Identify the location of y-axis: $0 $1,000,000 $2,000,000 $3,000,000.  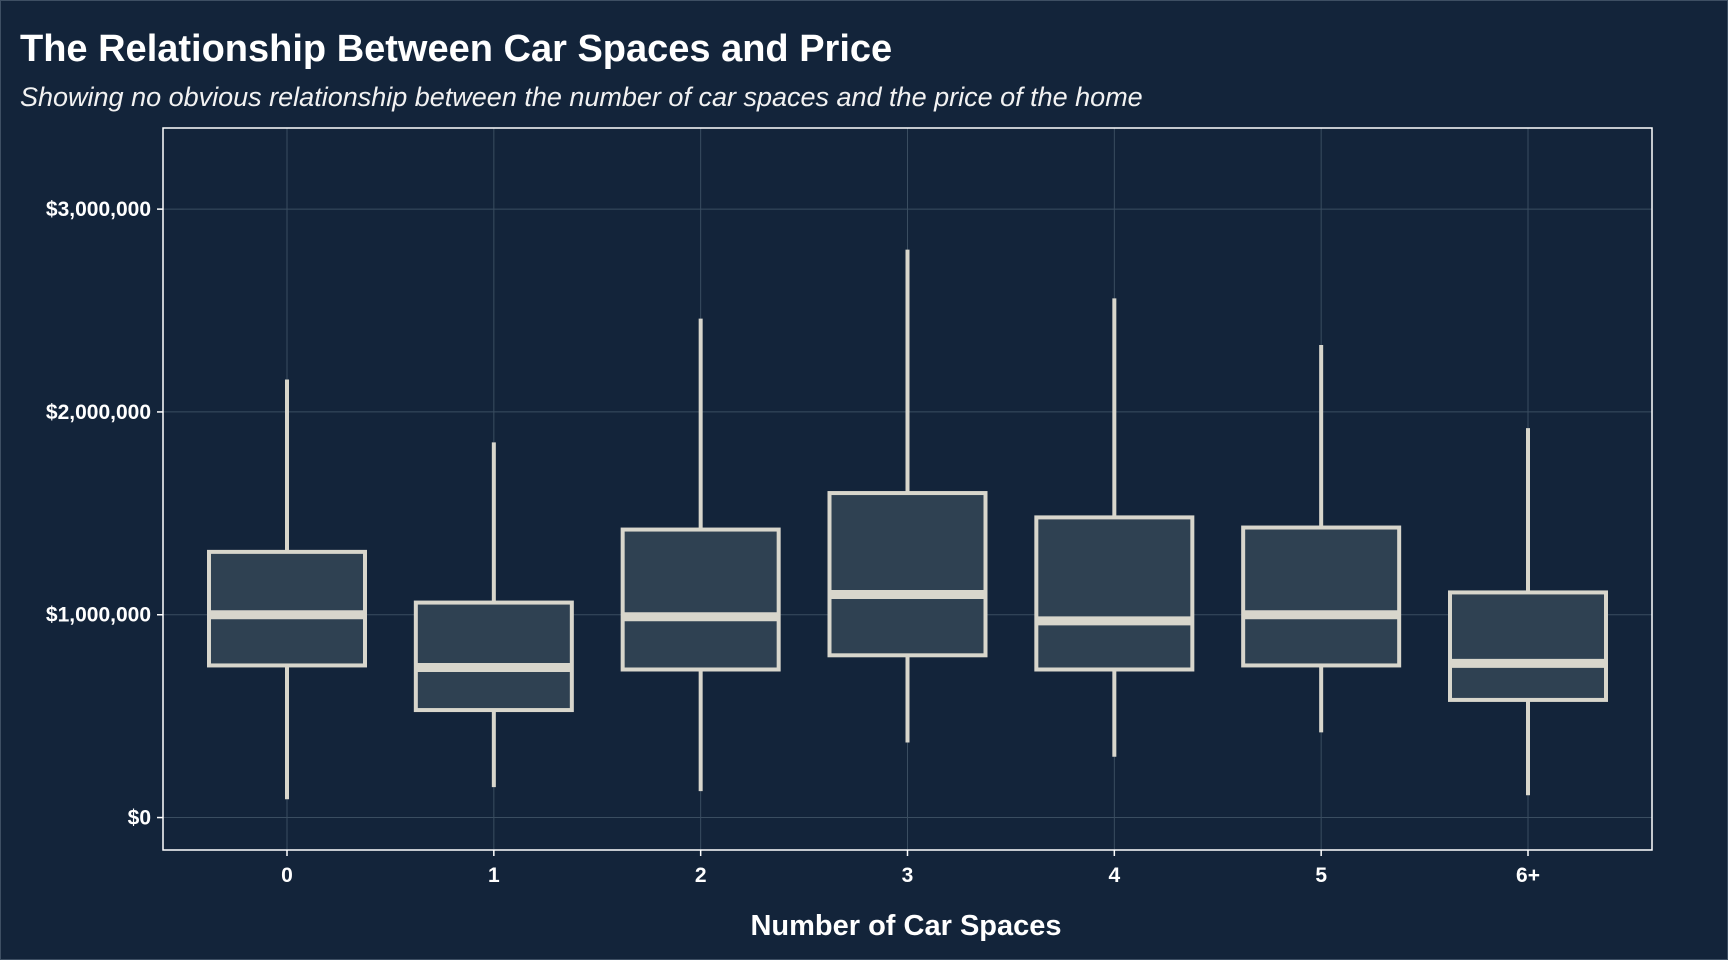
(104, 514).